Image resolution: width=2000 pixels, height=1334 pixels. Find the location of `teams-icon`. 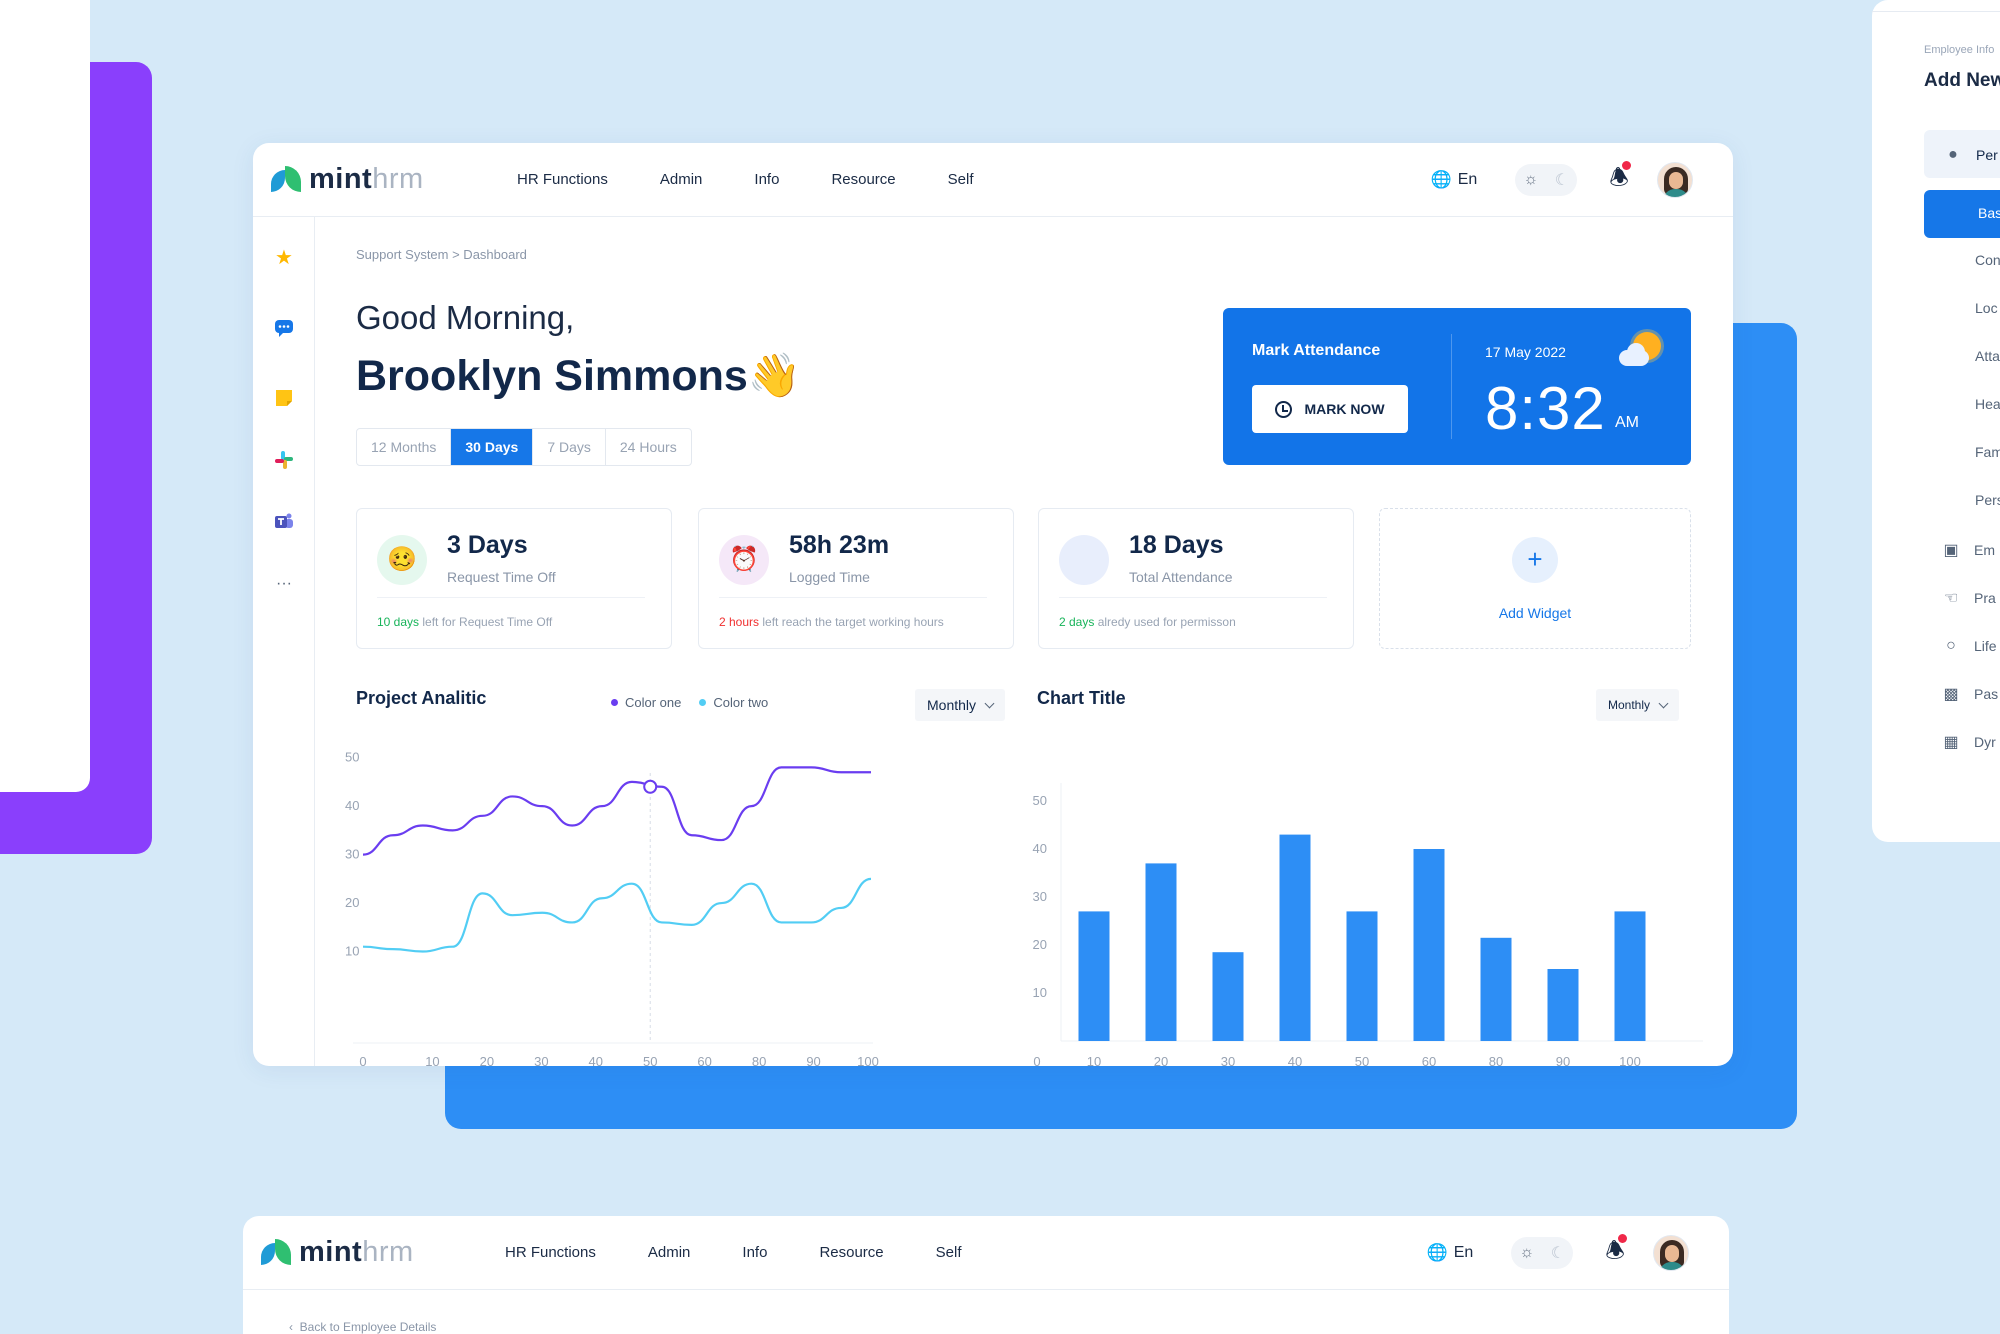

teams-icon is located at coordinates (284, 522).